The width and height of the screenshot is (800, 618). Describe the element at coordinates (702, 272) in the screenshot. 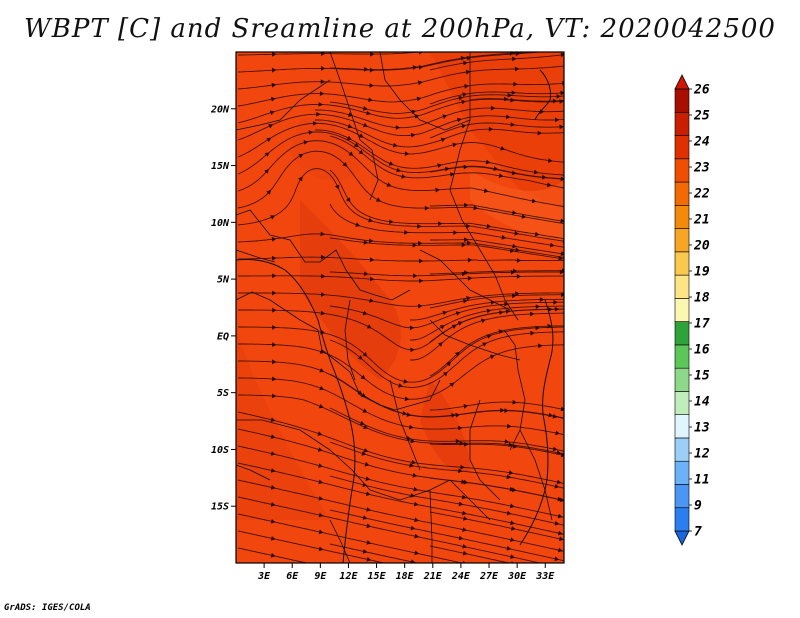

I see `colorbar-label: 19` at that location.